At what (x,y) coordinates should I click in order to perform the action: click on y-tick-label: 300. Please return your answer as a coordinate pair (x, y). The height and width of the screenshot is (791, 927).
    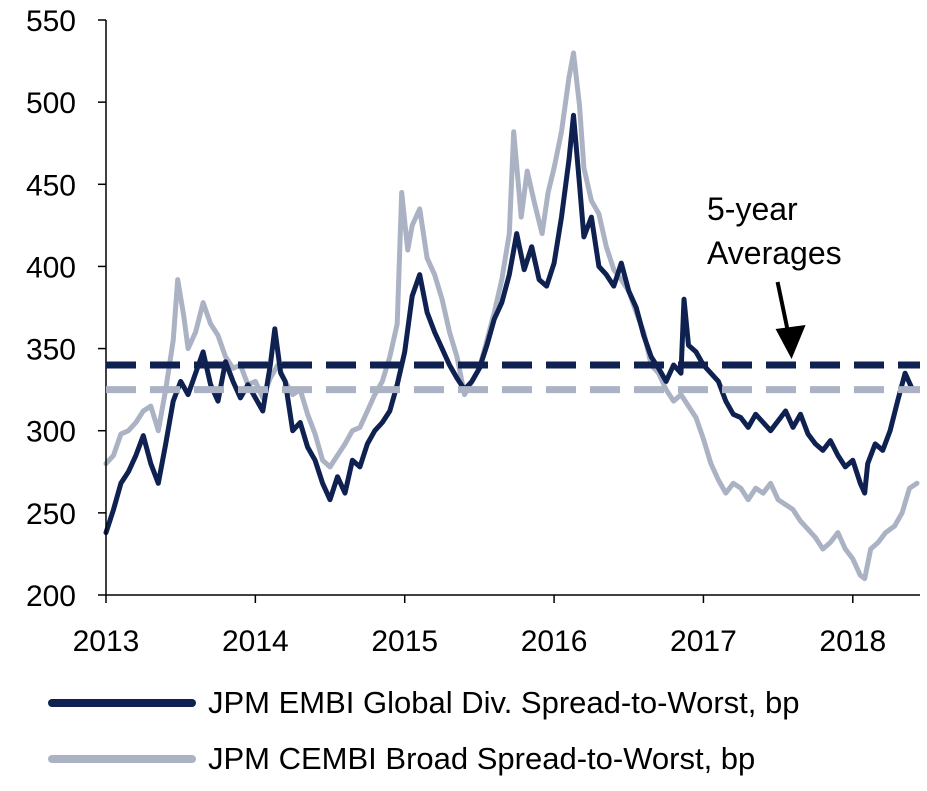
    Looking at the image, I should click on (51, 432).